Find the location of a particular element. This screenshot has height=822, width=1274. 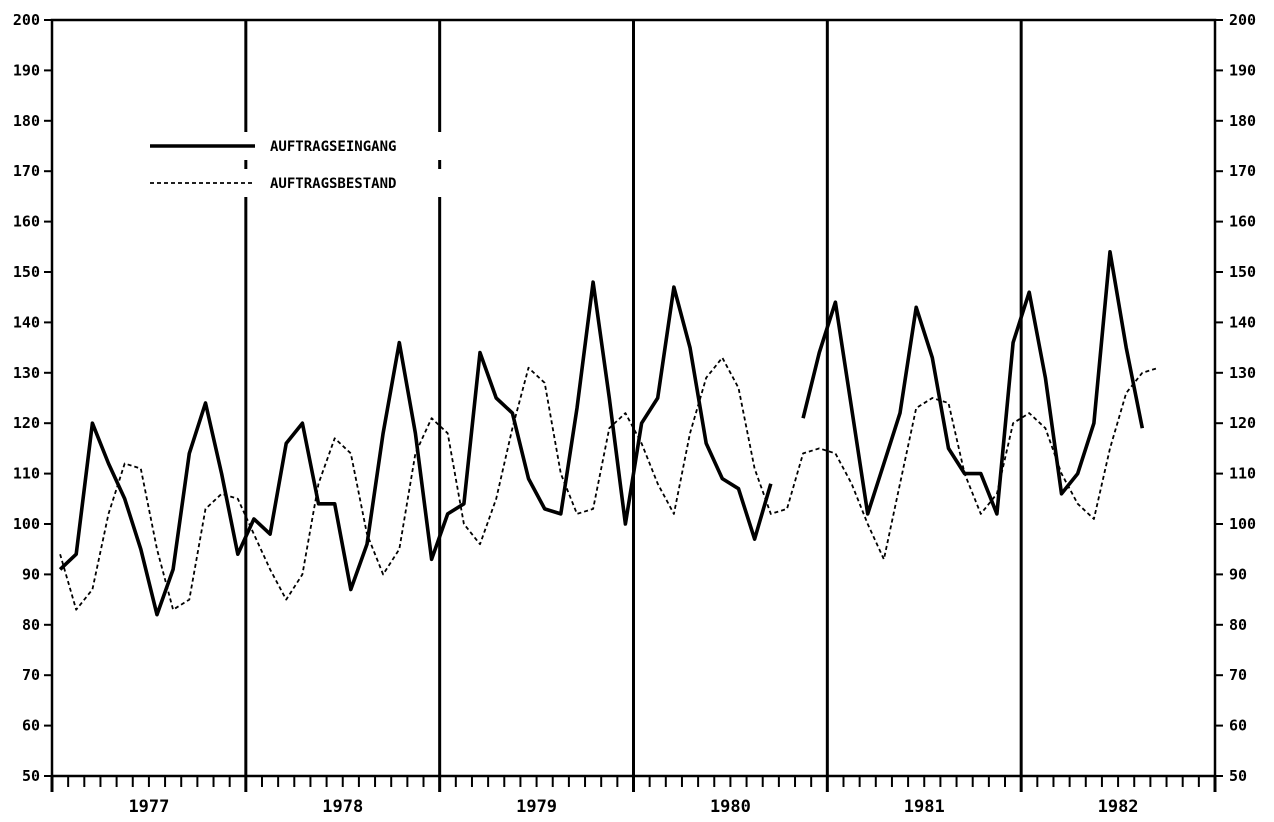

y-tick-label-right: 170 is located at coordinates (1242, 171).